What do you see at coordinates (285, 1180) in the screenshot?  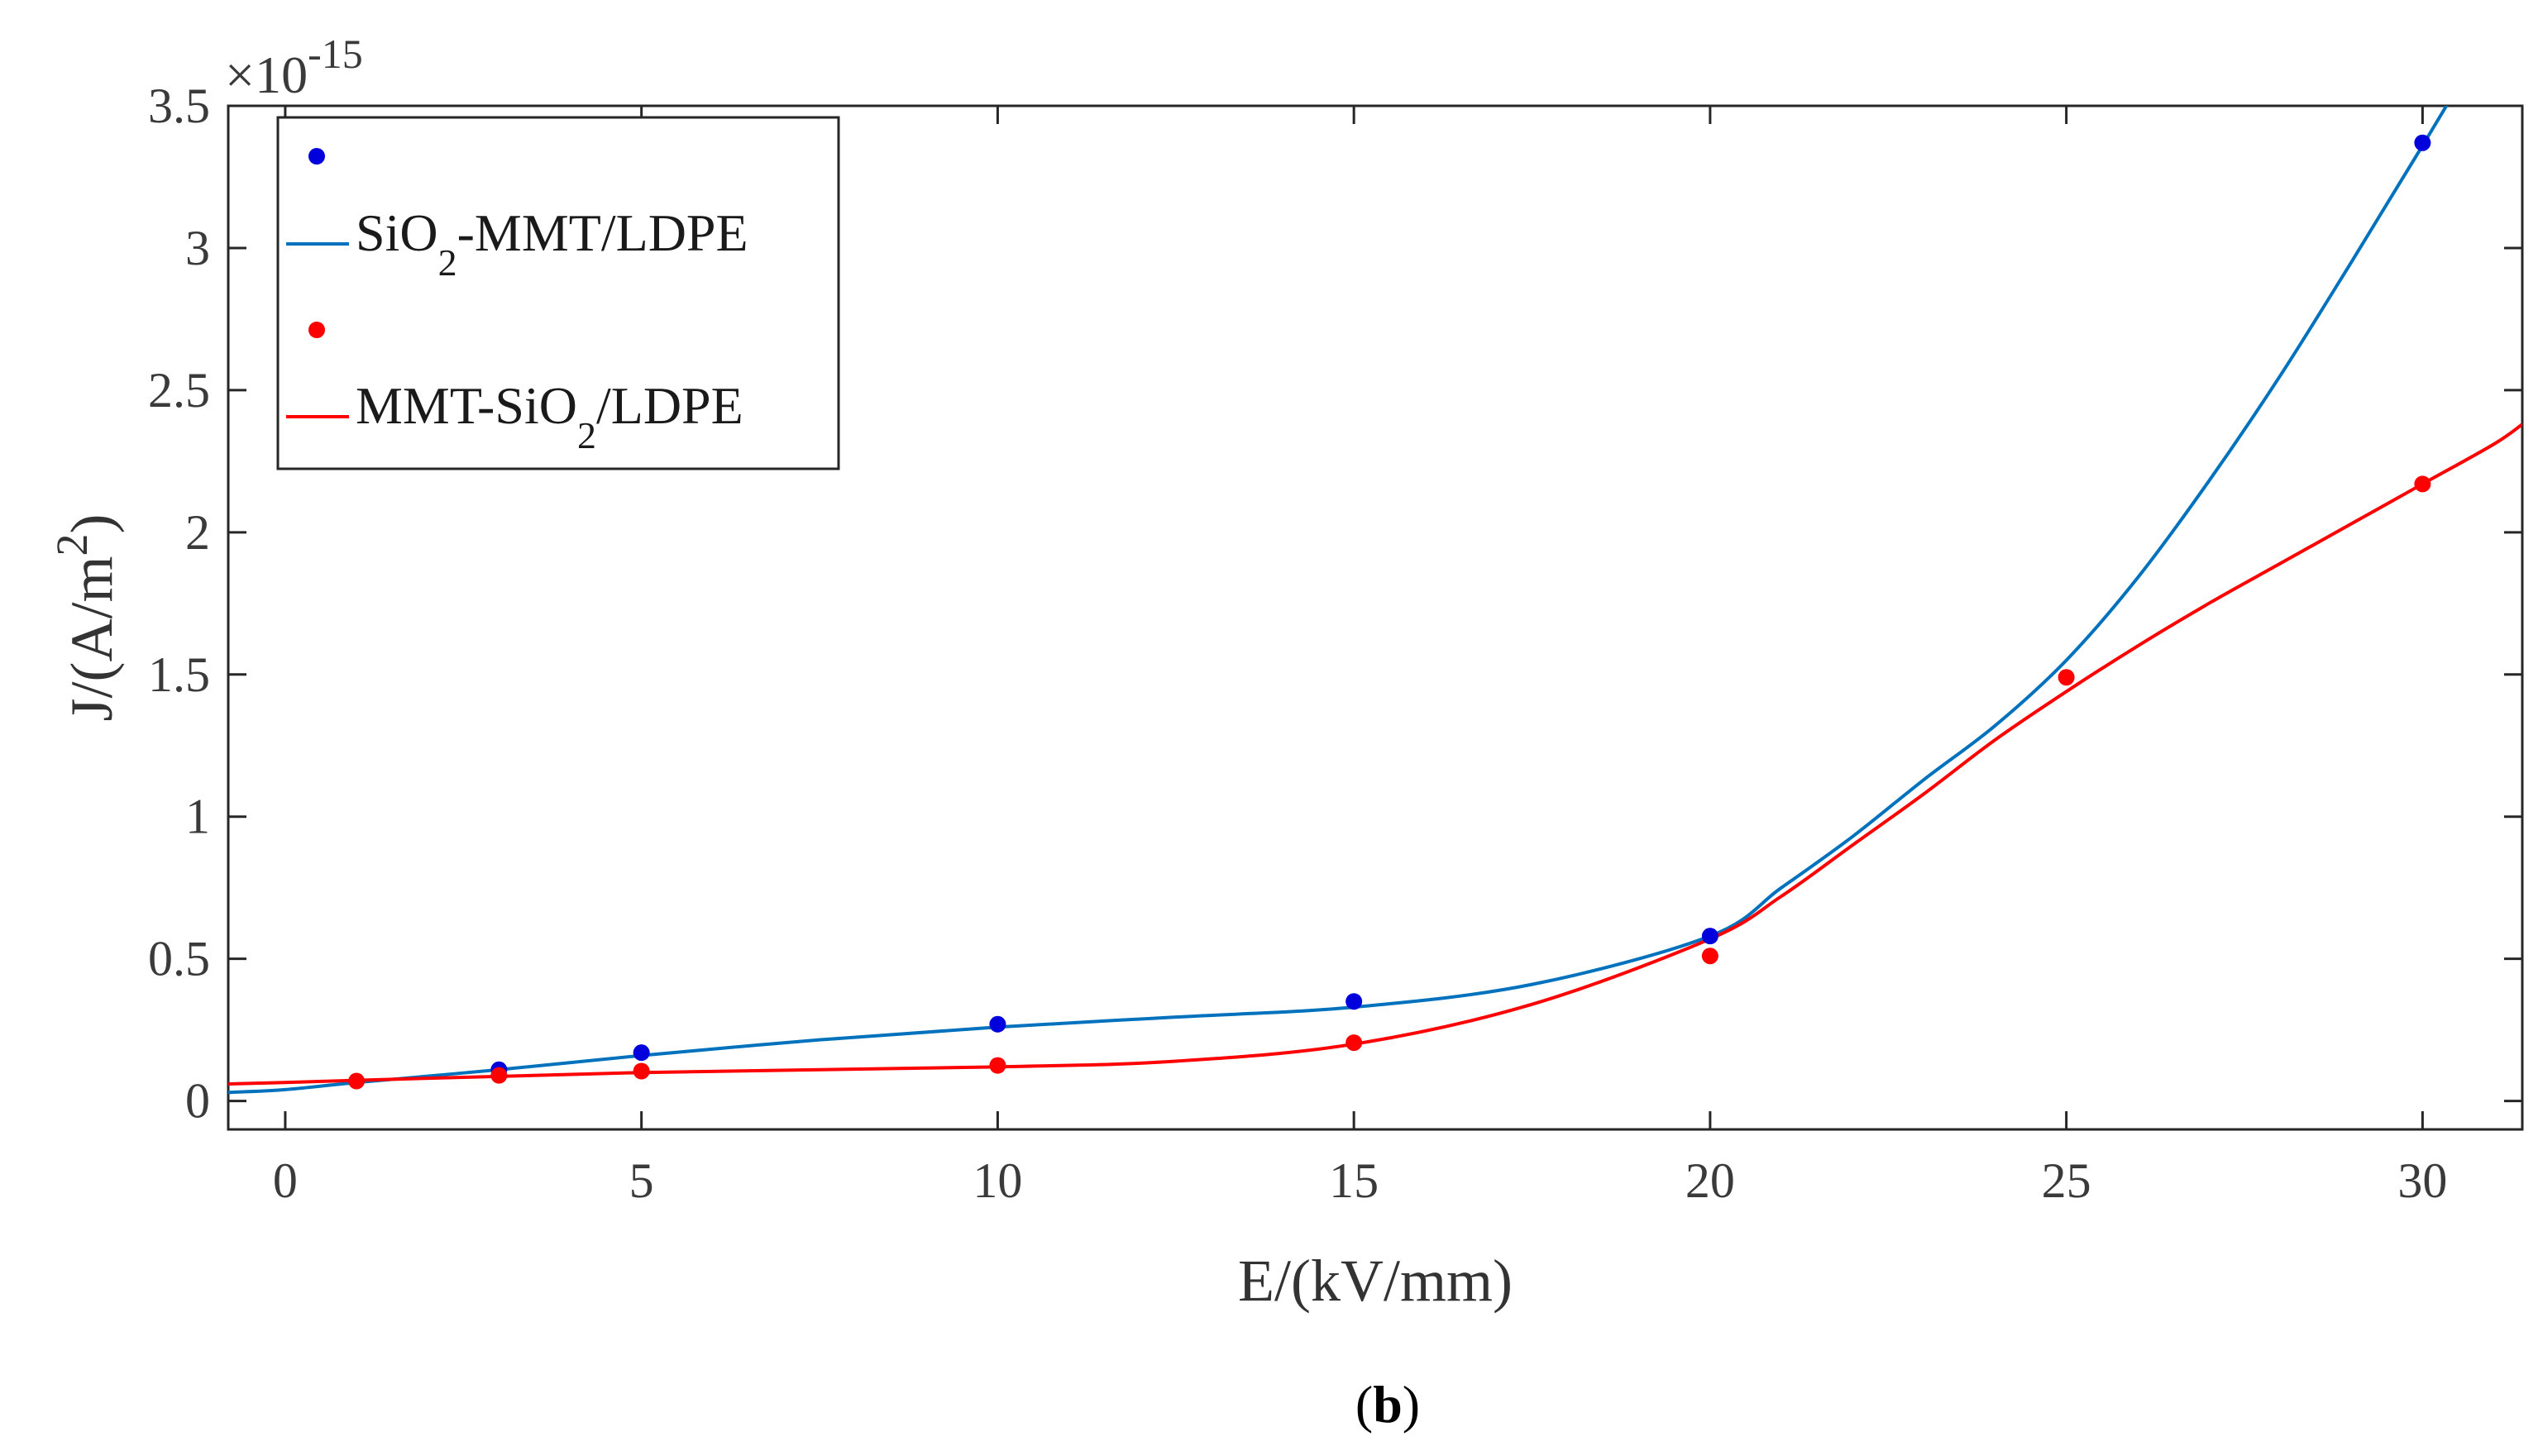 I see `x-tick-label: 0` at bounding box center [285, 1180].